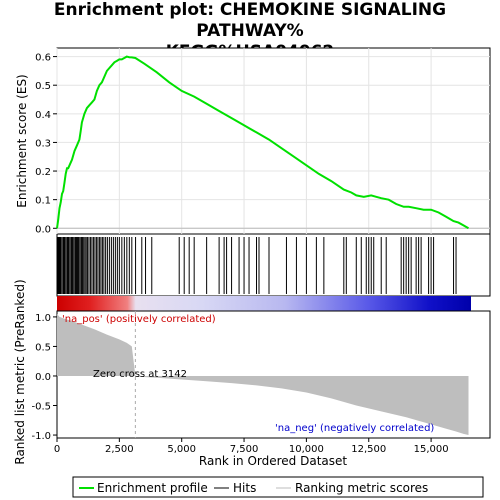  Describe the element at coordinates (368, 449) in the screenshot. I see `x-axis-tick-label: 12,500` at that location.